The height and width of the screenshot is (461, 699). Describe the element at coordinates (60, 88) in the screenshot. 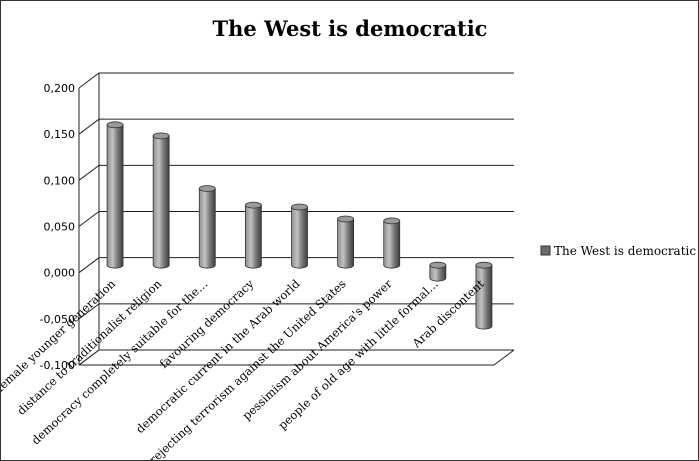

I see `y-tick-label: 0,200` at that location.